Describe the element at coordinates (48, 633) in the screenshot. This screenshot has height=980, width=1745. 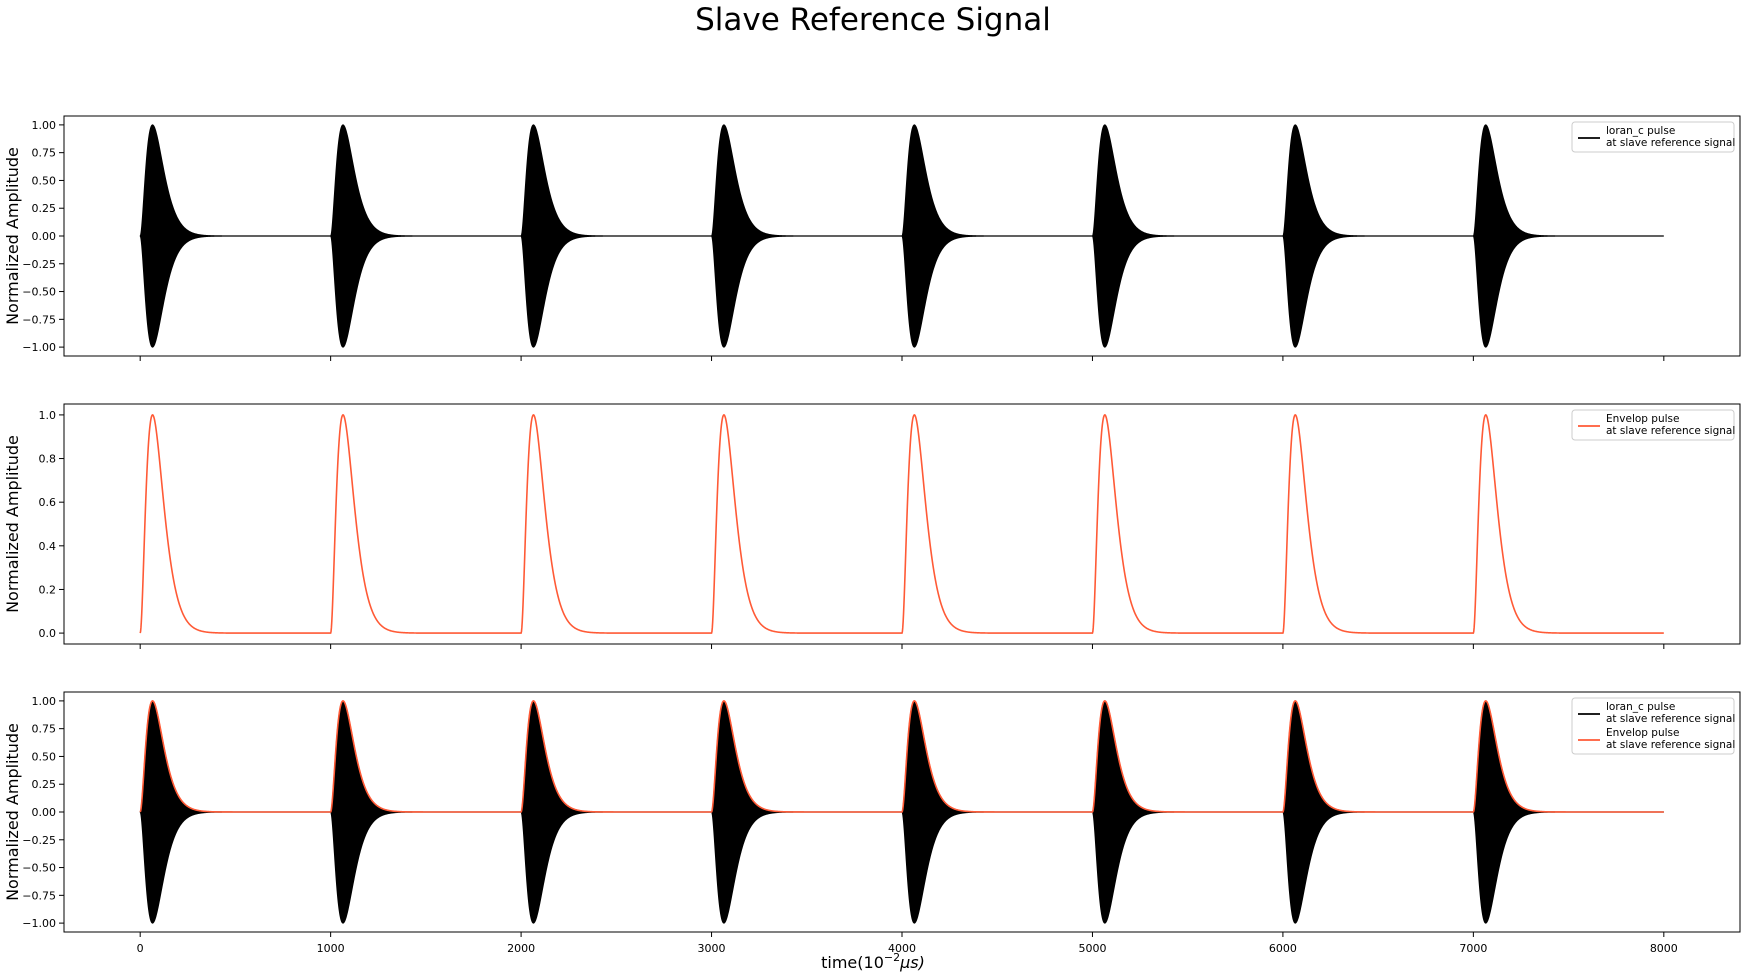
I see `y-tick-label: 0.0` at that location.